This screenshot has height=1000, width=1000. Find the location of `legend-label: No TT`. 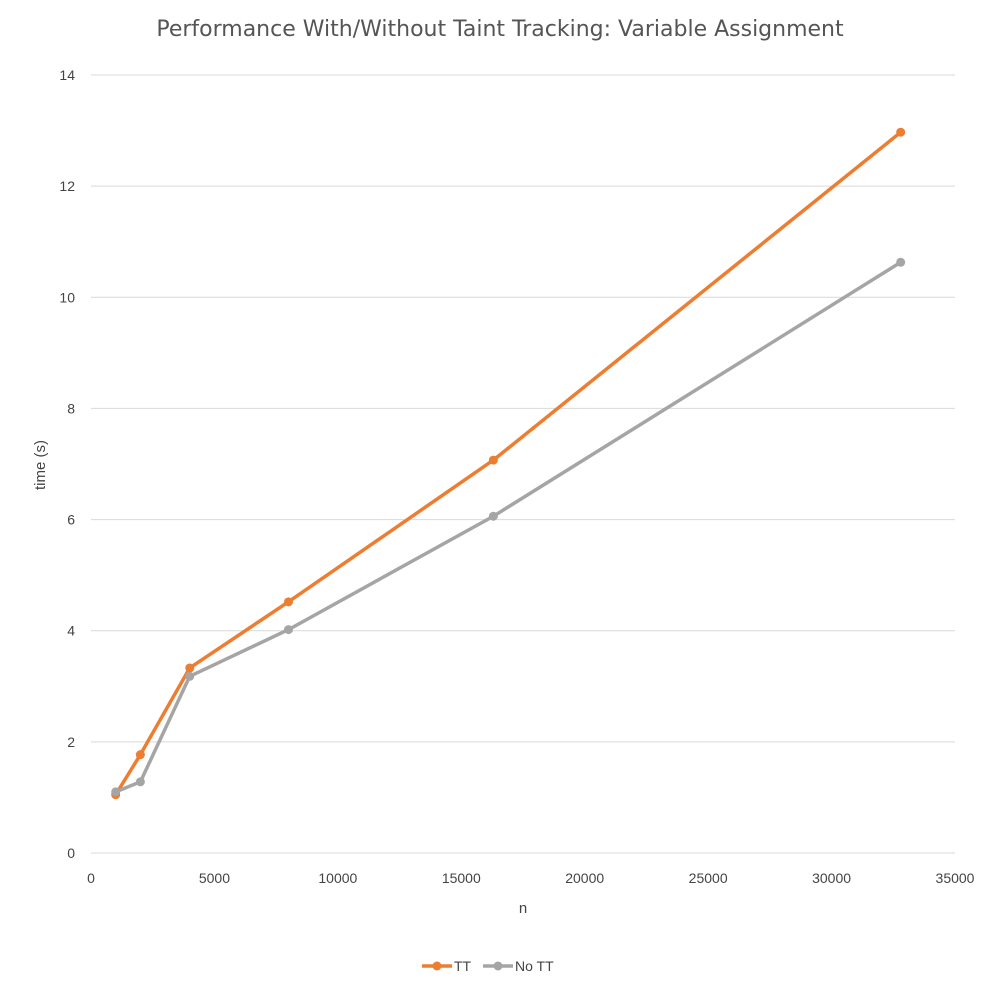

legend-label: No TT is located at coordinates (534, 966).